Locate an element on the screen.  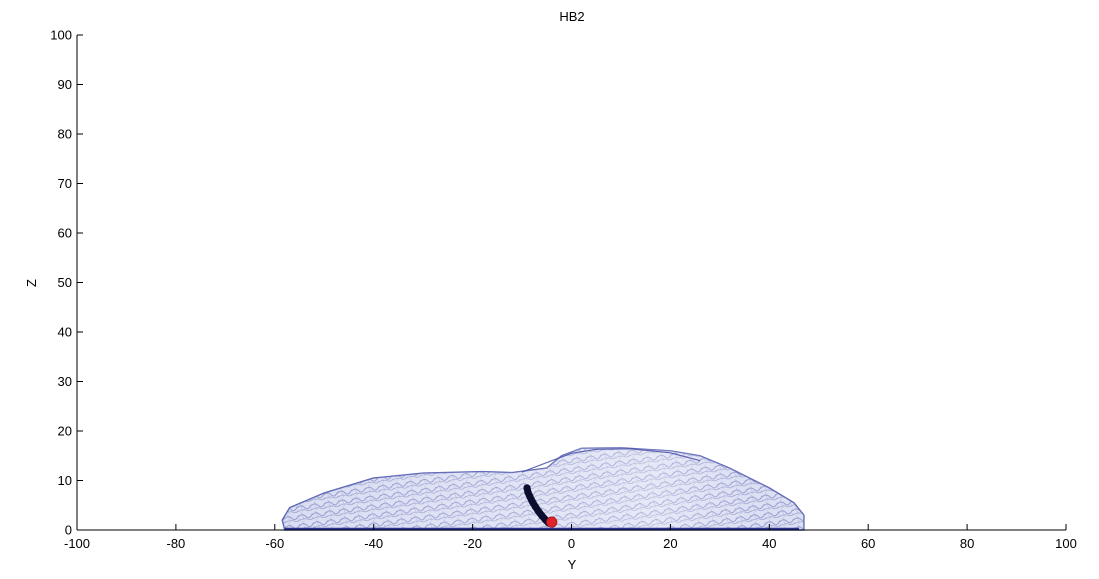
y-tick-label: 60 is located at coordinates (65, 233).